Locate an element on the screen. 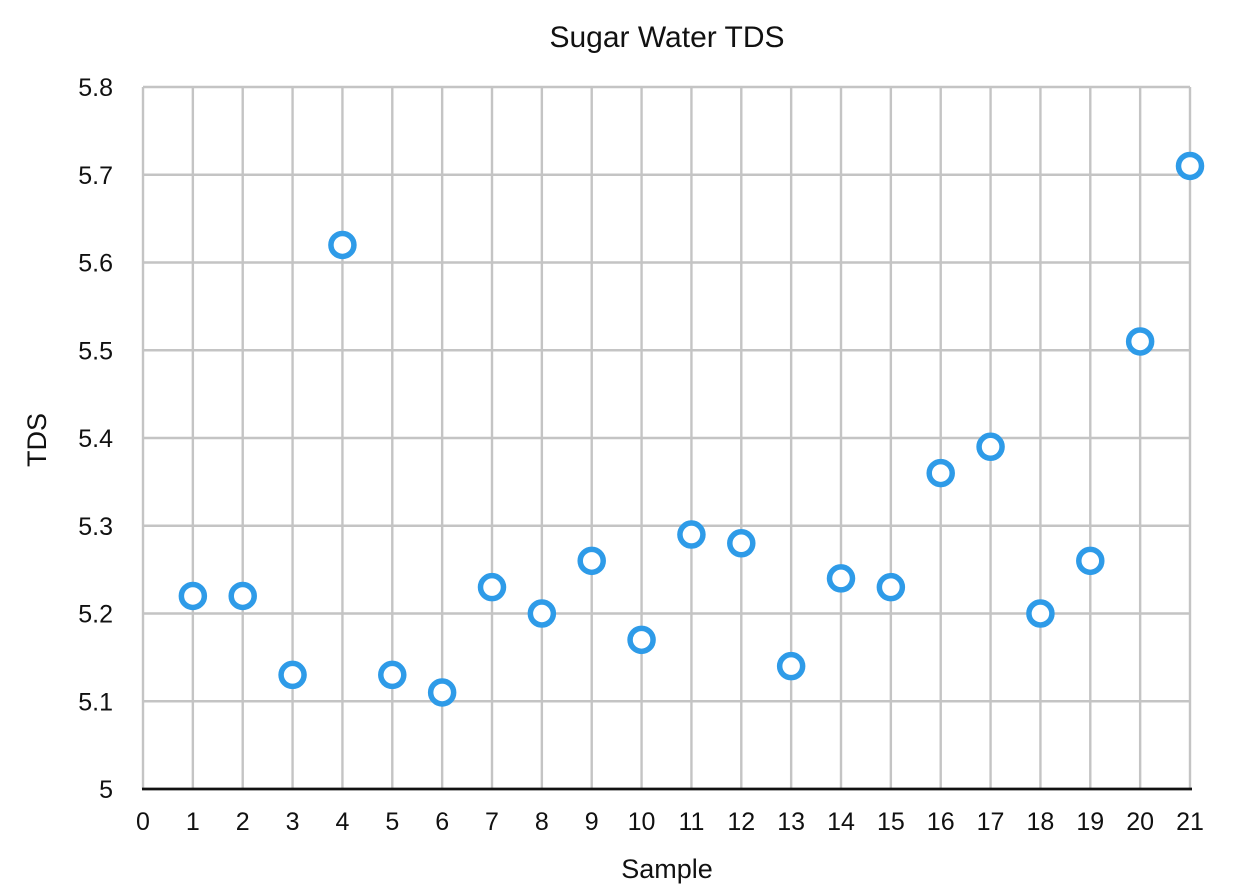 The image size is (1237, 896). x-tick-label: 14 is located at coordinates (841, 822).